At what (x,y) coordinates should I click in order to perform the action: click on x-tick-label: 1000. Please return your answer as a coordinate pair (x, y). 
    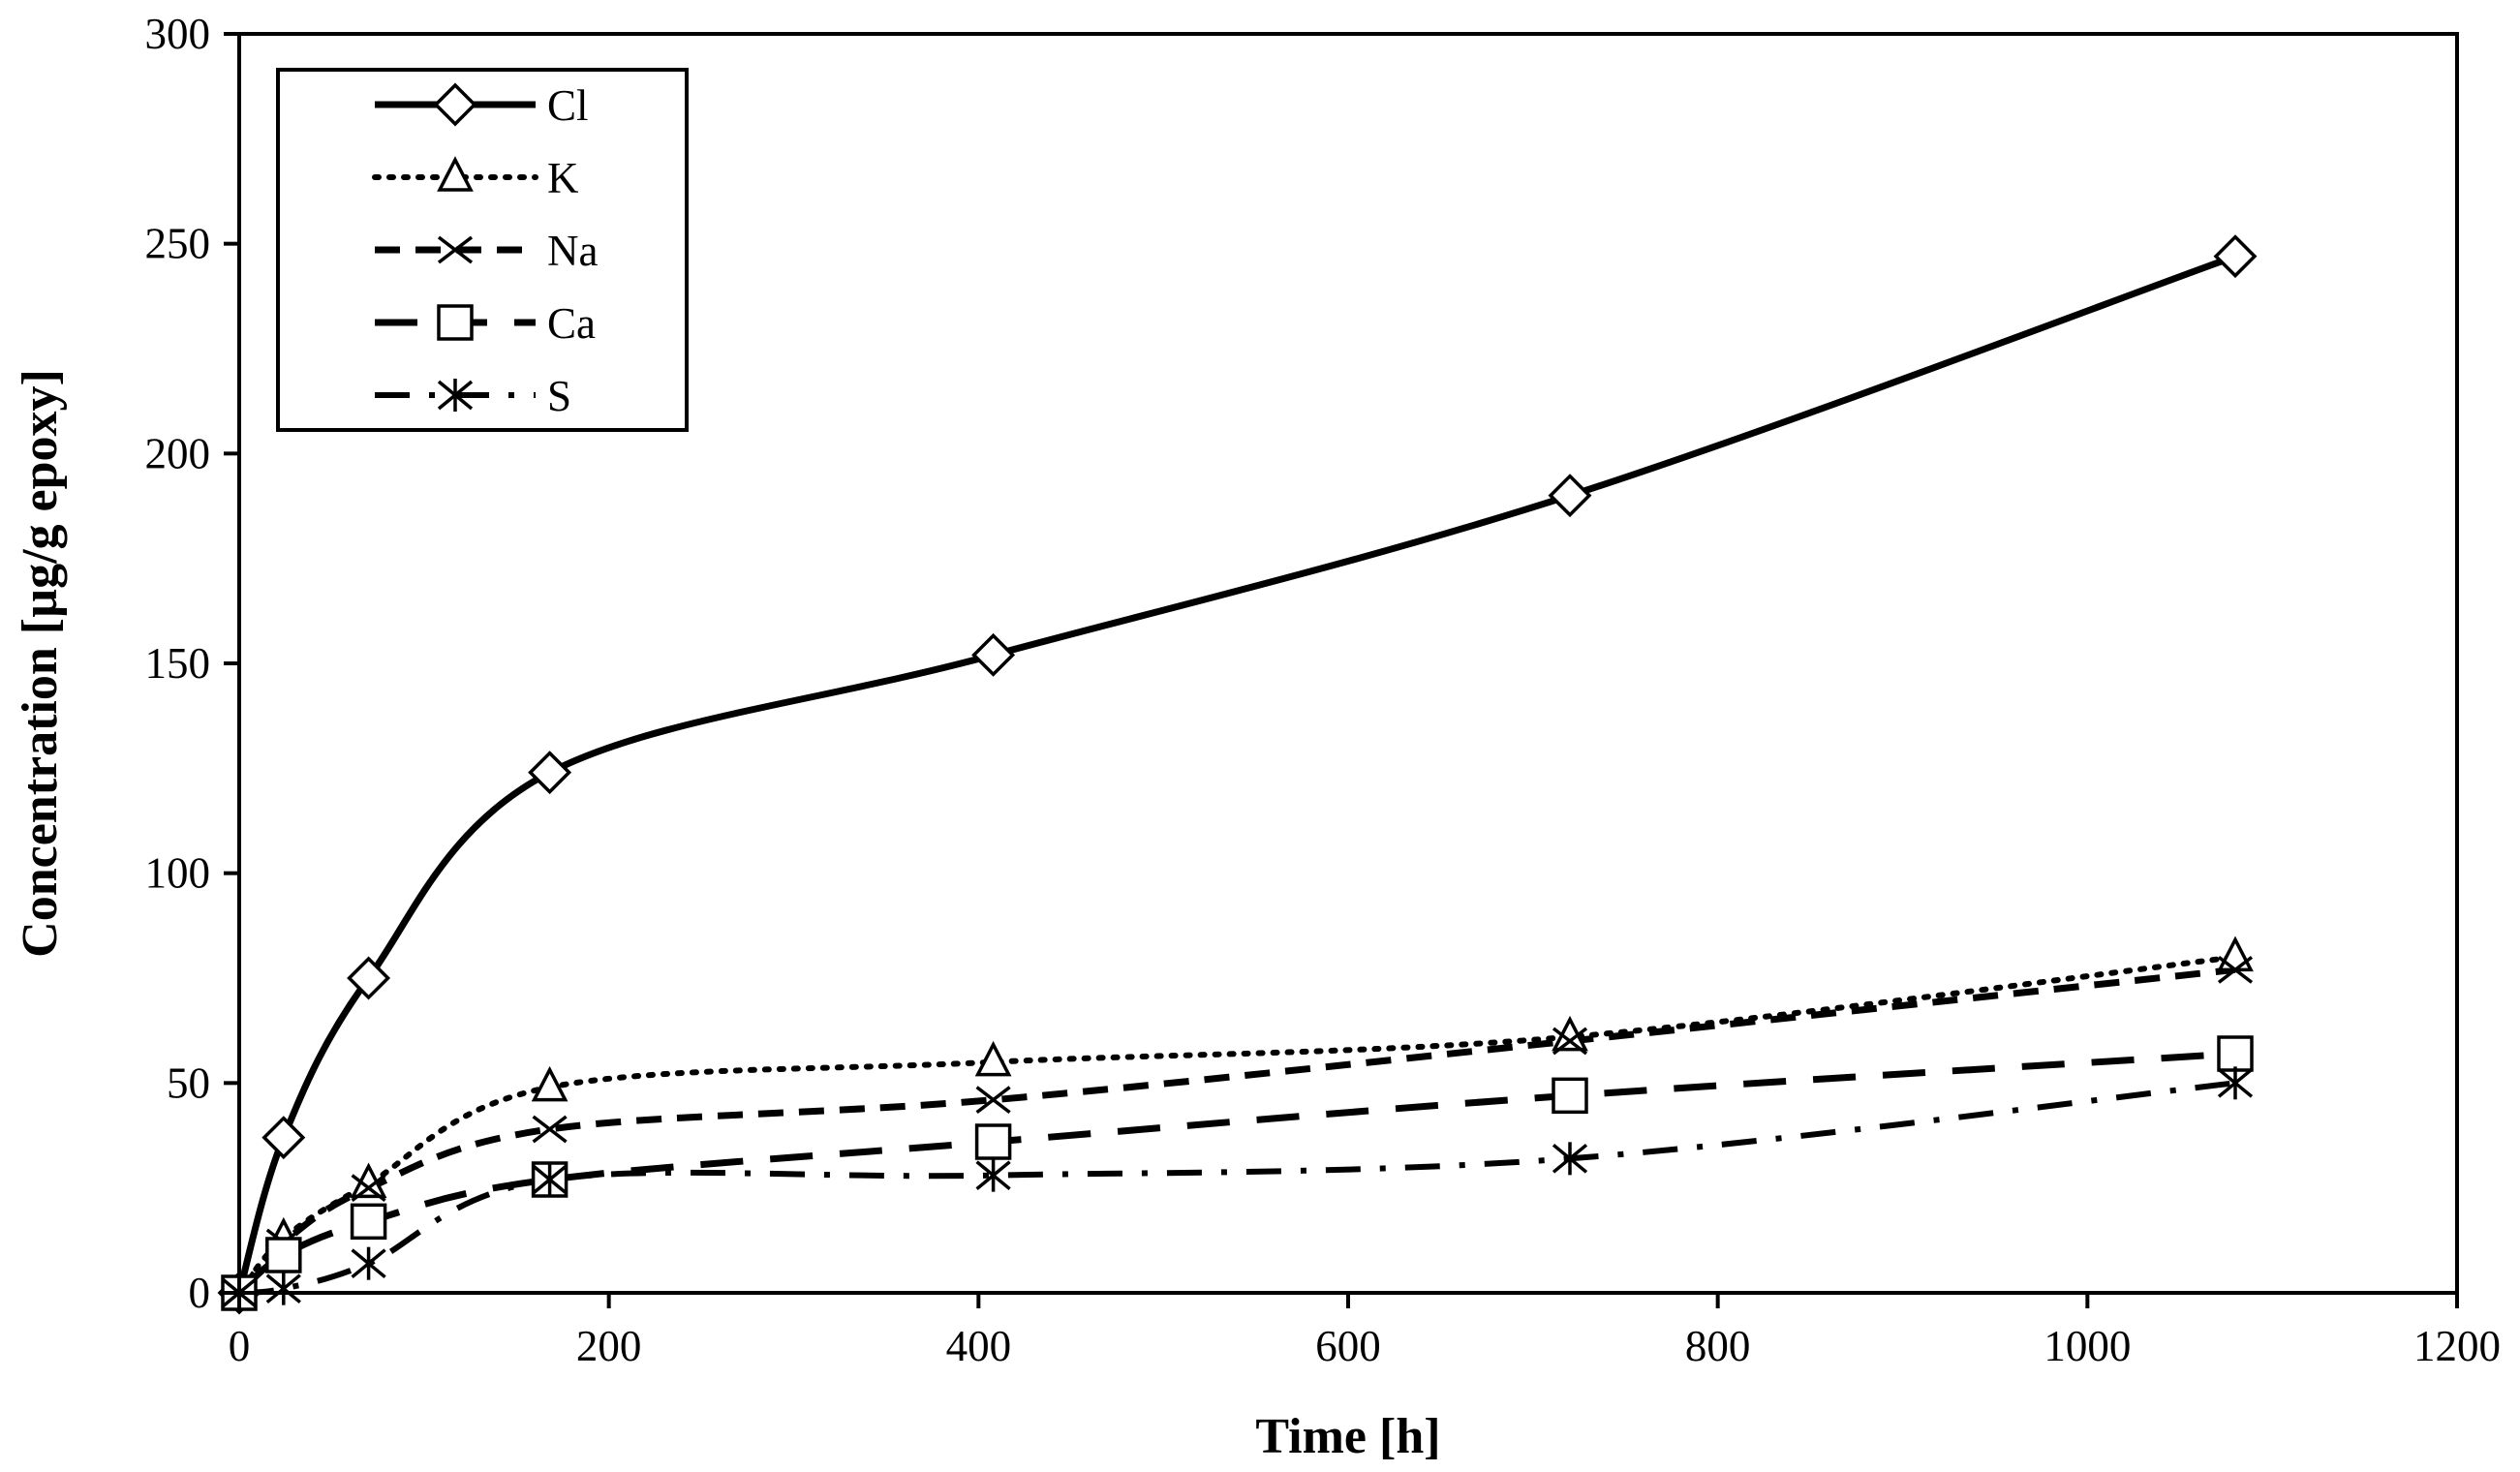
    Looking at the image, I should click on (2087, 1346).